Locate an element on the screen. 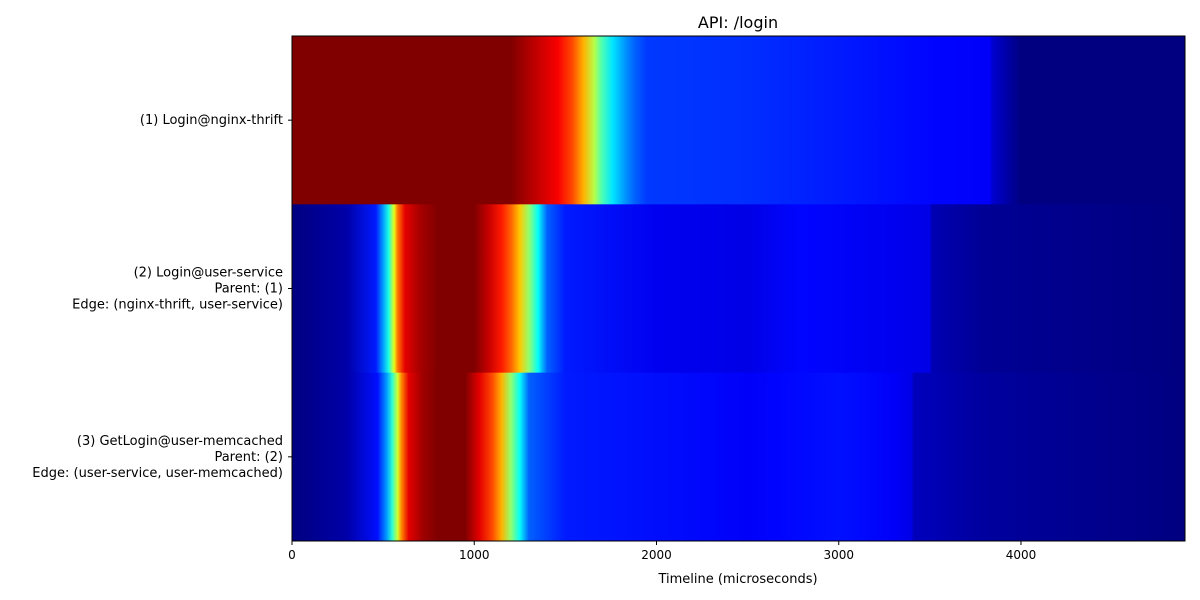 This screenshot has width=1200, height=600. row-label-line: Parent: (1) is located at coordinates (248, 289).